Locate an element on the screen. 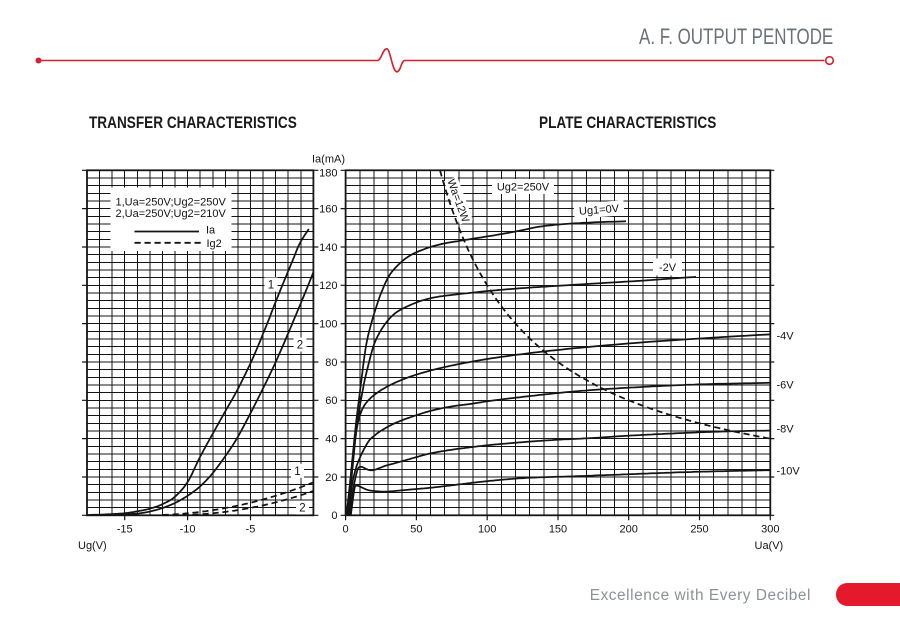  svg-text: 120 is located at coordinates (328, 286).